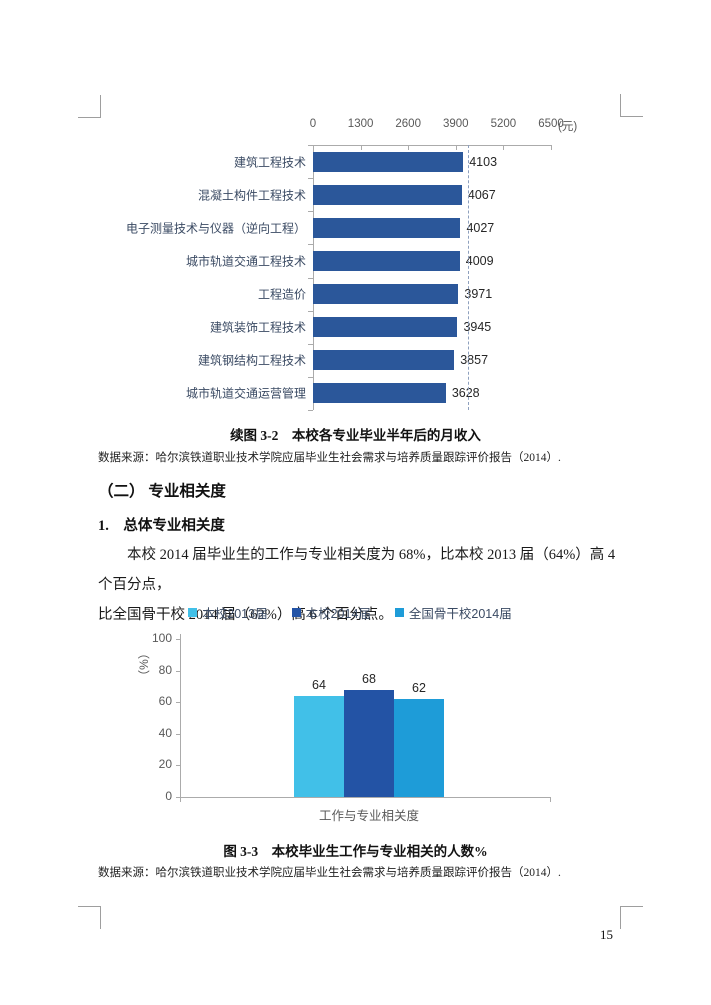  What do you see at coordinates (313, 124) in the screenshot?
I see `x-axis-tick-label: 0` at bounding box center [313, 124].